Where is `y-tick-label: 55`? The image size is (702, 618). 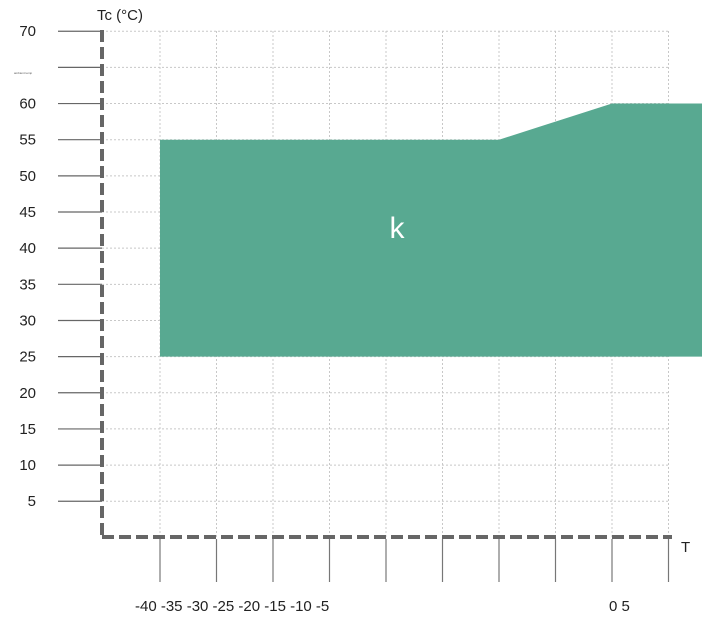
y-tick-label: 55 is located at coordinates (27, 140).